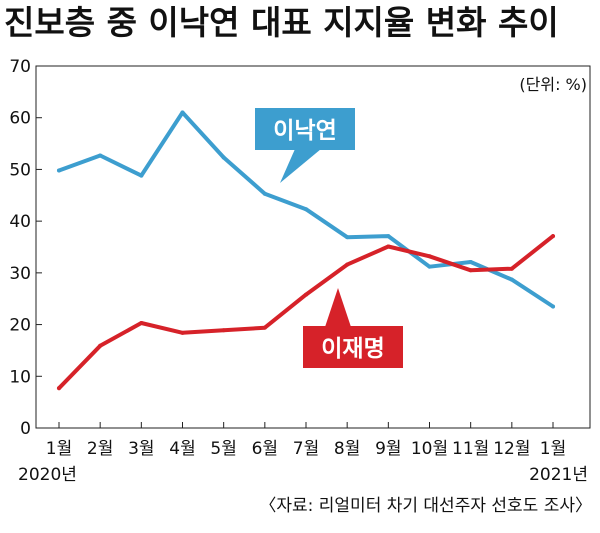 The height and width of the screenshot is (533, 600). What do you see at coordinates (558, 475) in the screenshot?
I see `x-year-end-label: 2021년` at bounding box center [558, 475].